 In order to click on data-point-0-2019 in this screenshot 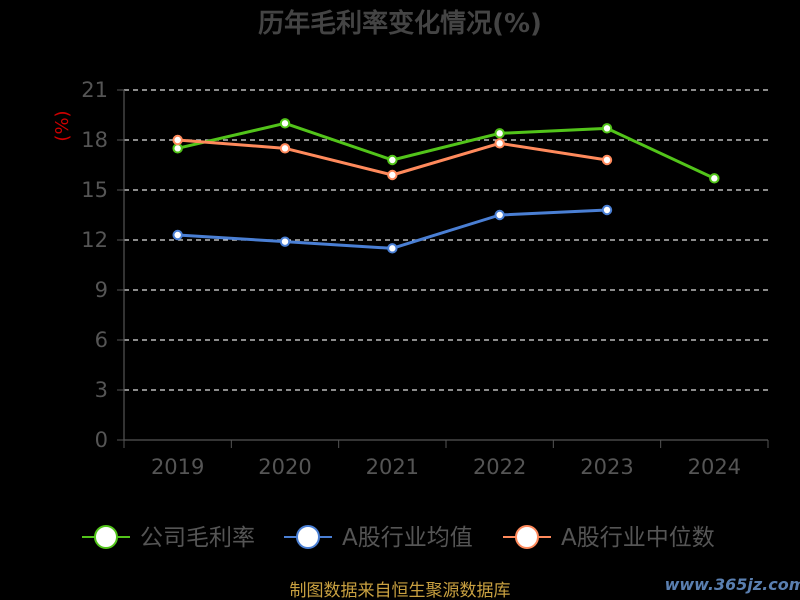, I will do `click(177, 148)`.